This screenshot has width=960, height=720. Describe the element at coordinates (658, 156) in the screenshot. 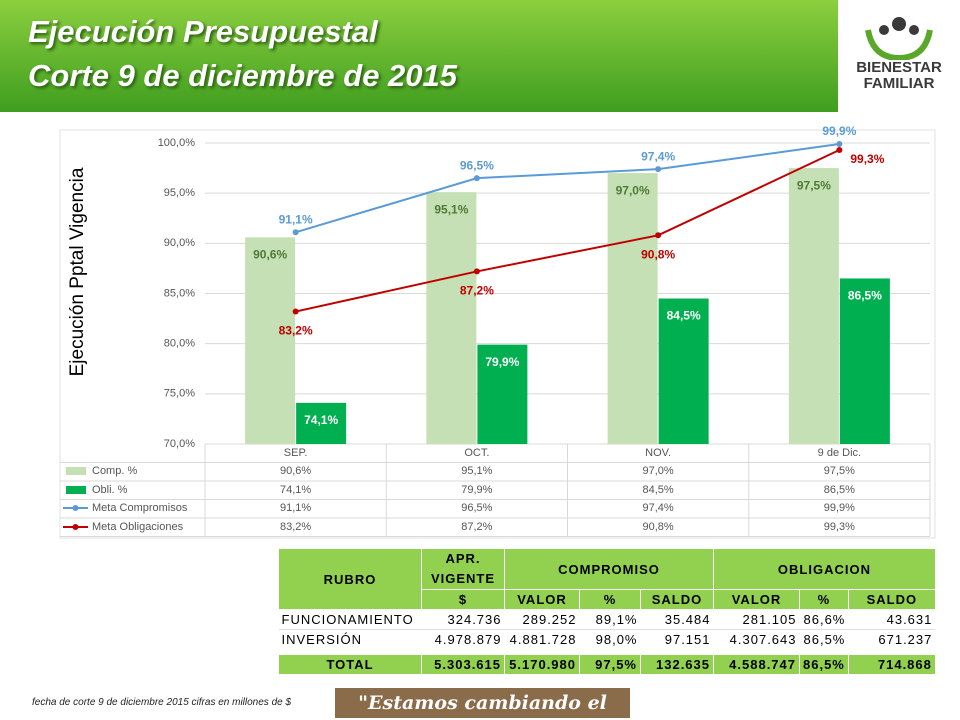

I see `data-label: 97,4%` at that location.